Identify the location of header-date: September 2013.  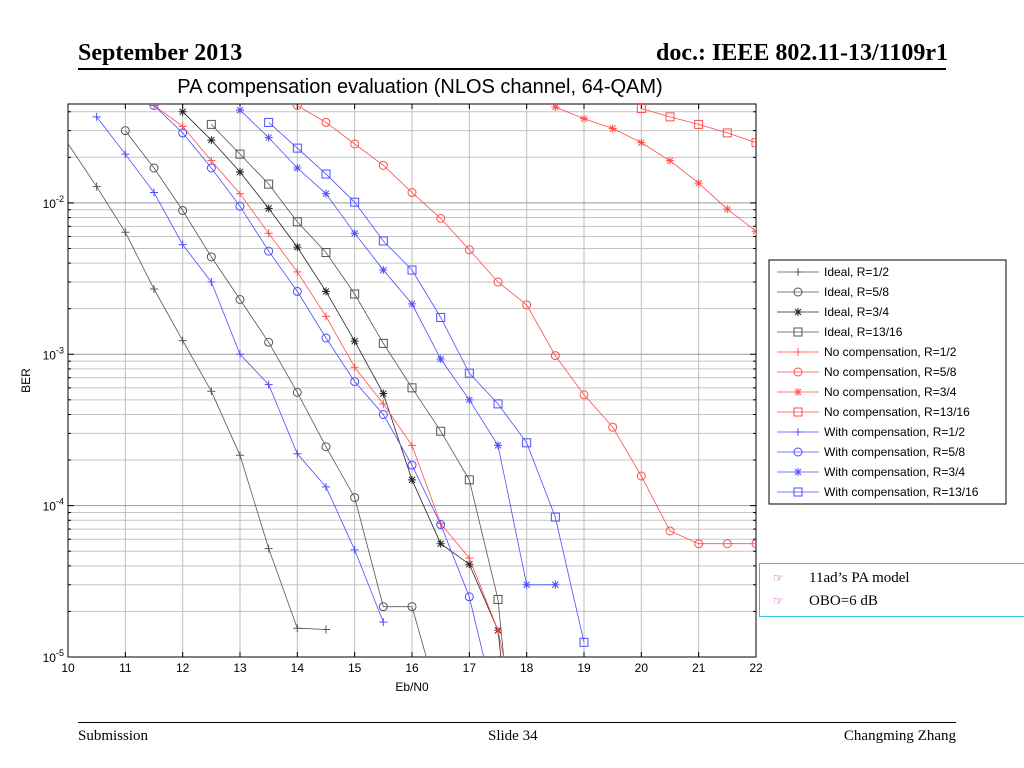
(160, 53).